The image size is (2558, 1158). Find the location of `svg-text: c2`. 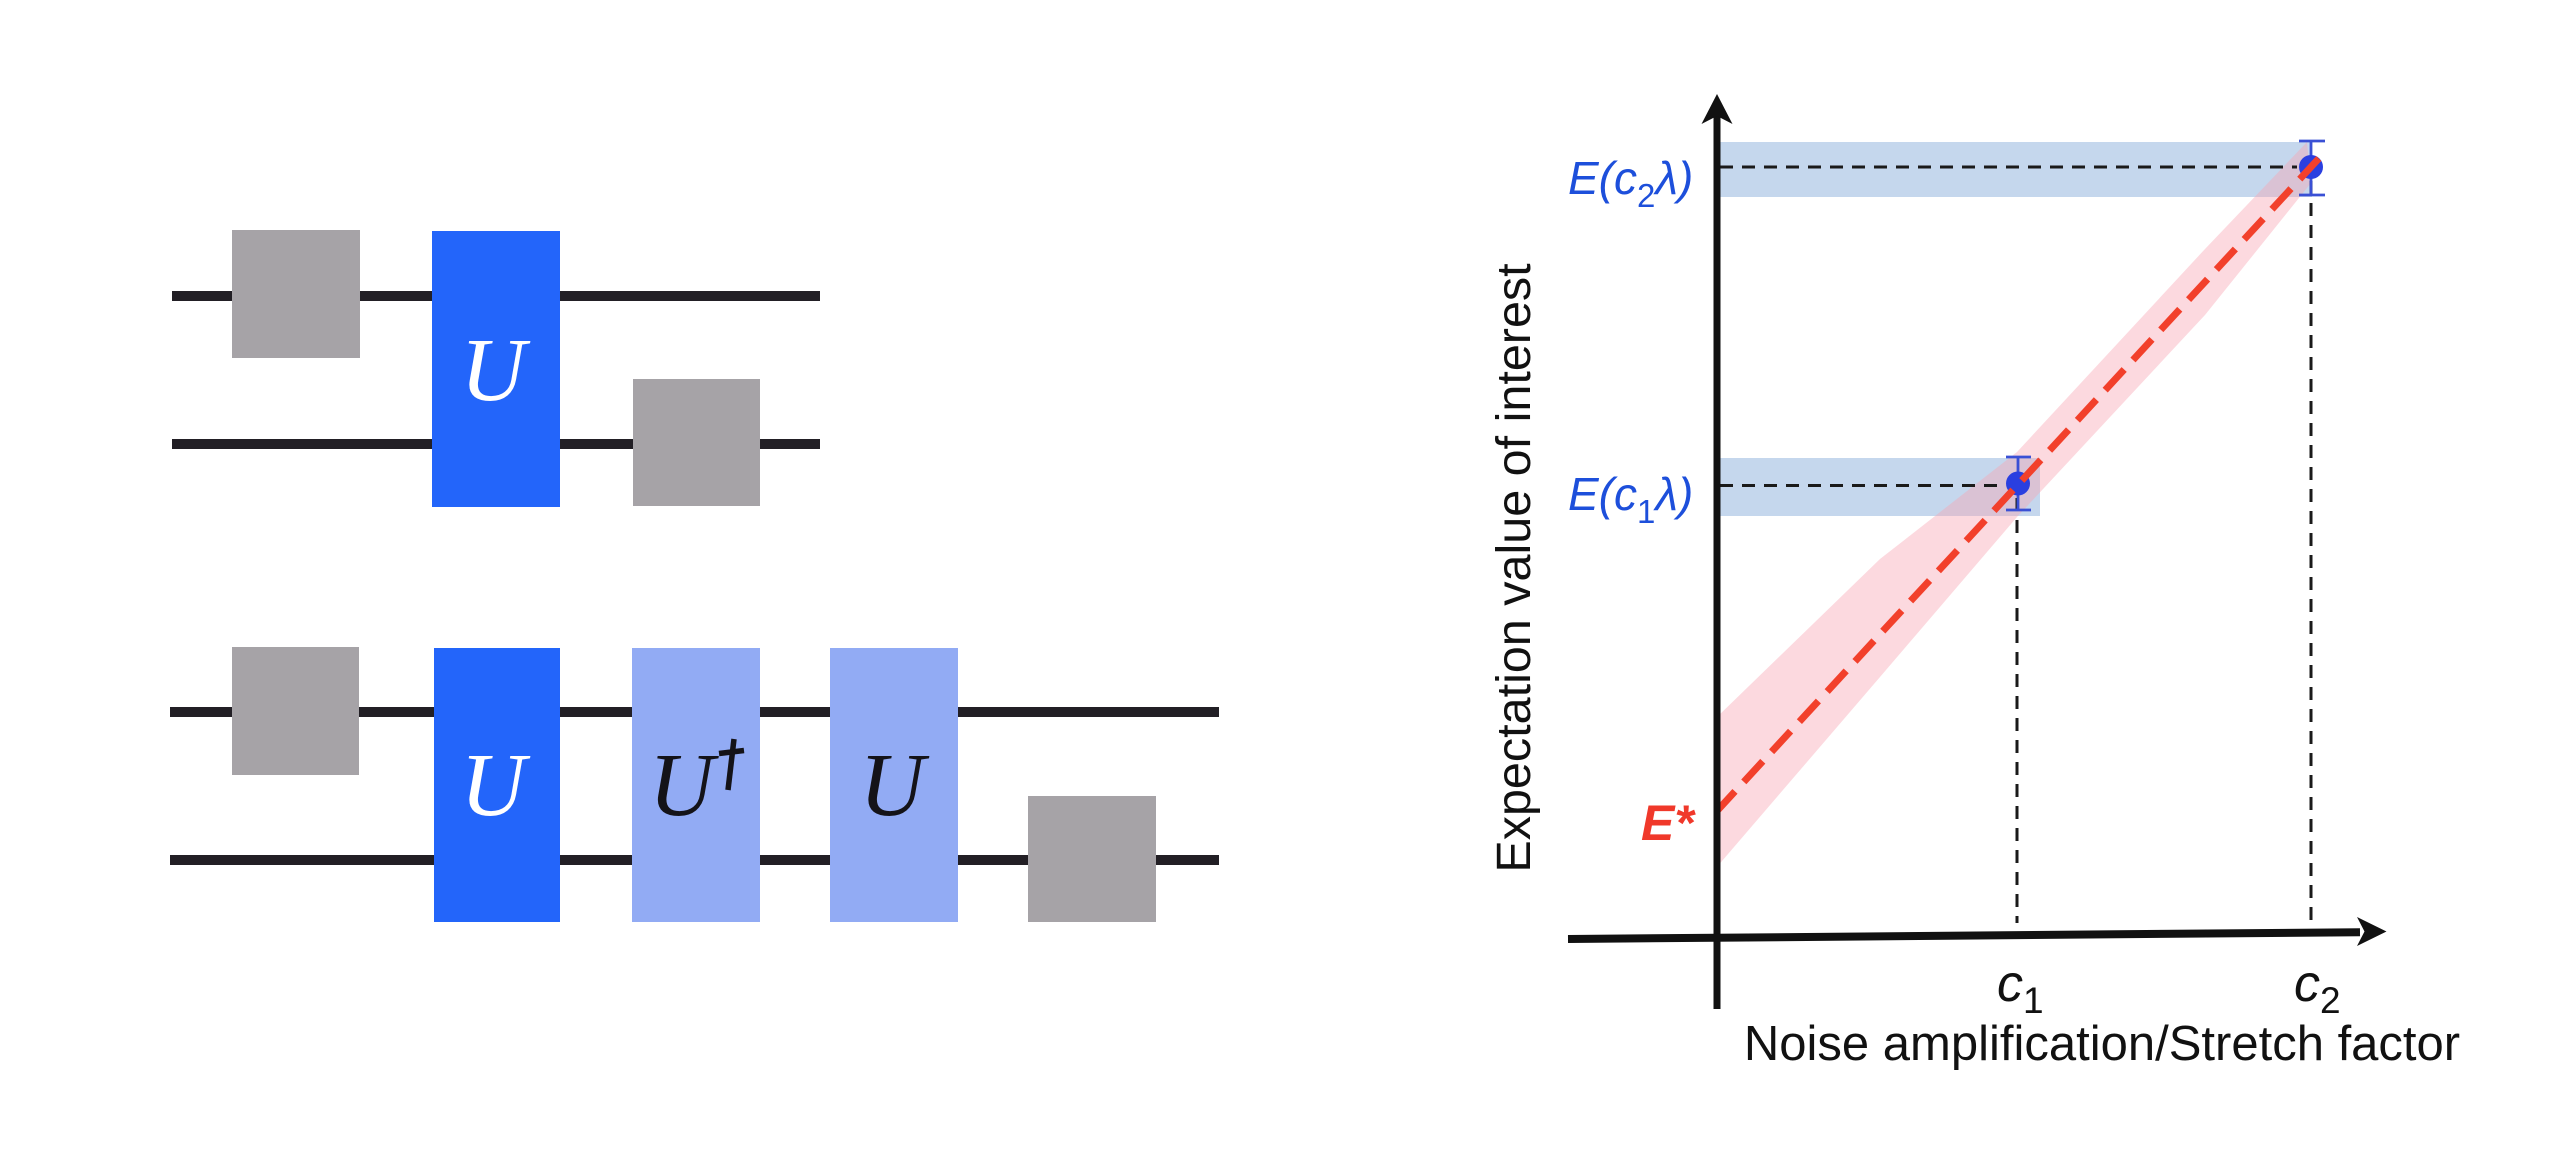

svg-text: c2 is located at coordinates (2317, 988).